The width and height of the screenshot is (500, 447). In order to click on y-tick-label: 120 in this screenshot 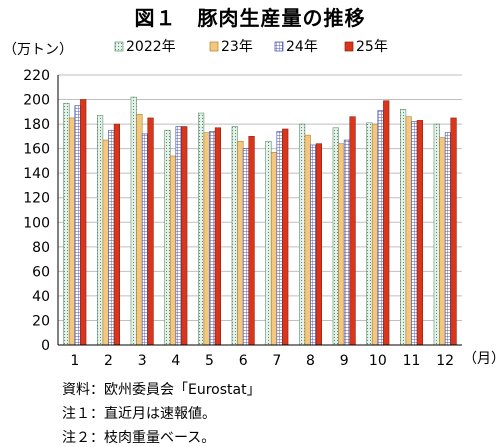, I will do `click(36, 199)`.